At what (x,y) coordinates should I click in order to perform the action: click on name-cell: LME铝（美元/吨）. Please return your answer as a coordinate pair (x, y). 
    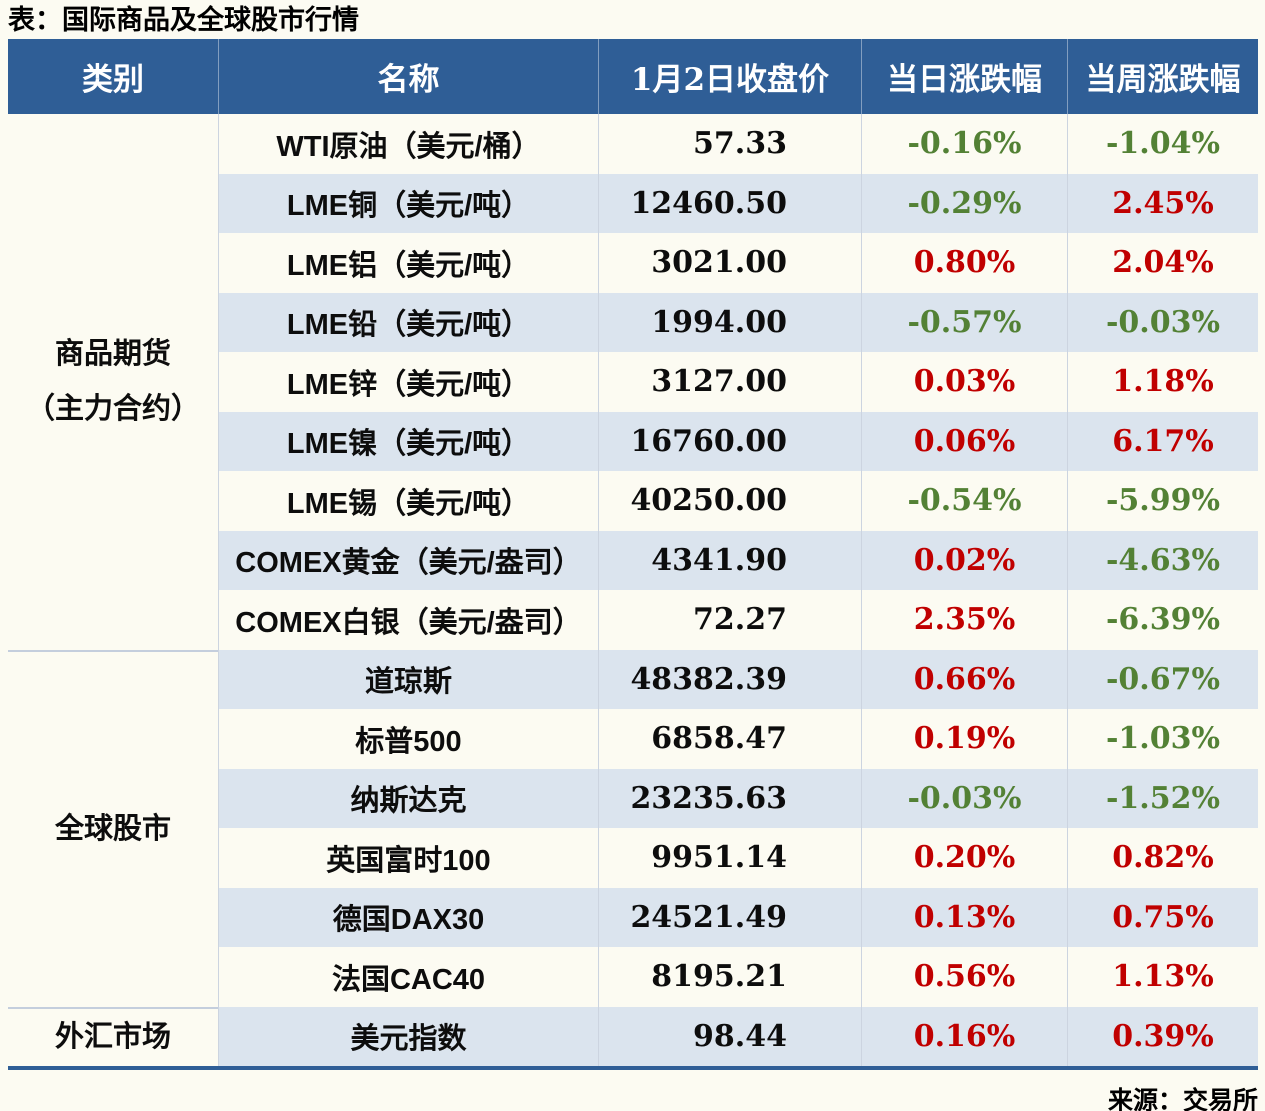
    Looking at the image, I should click on (408, 263).